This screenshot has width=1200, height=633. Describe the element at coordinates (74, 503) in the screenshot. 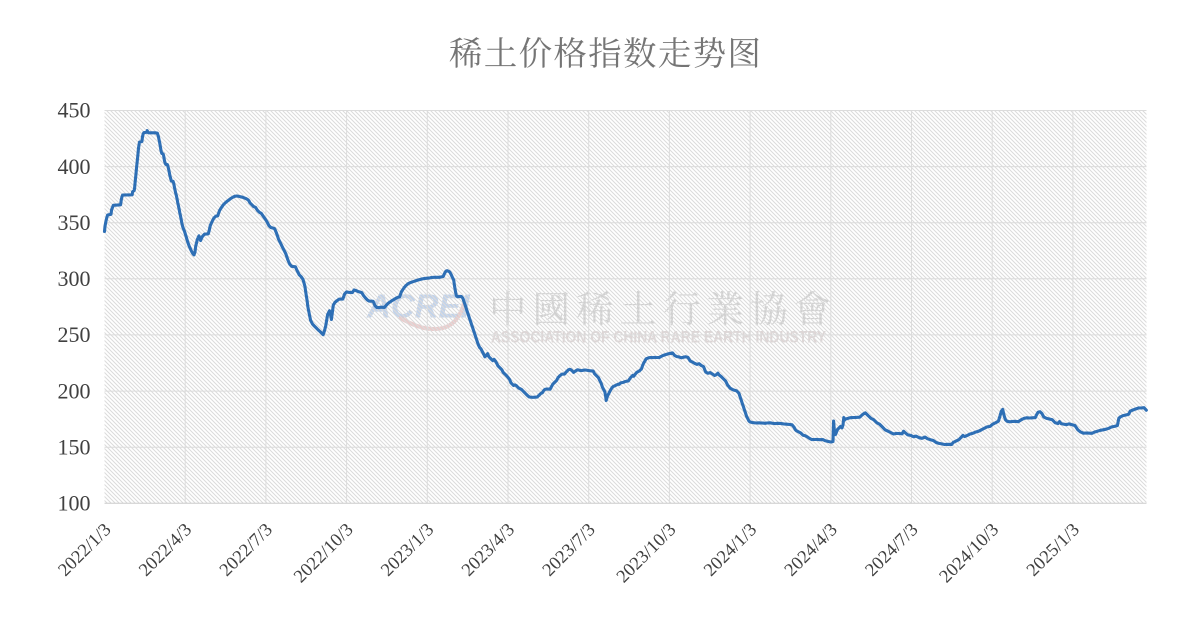

I see `svg-text: 100` at that location.